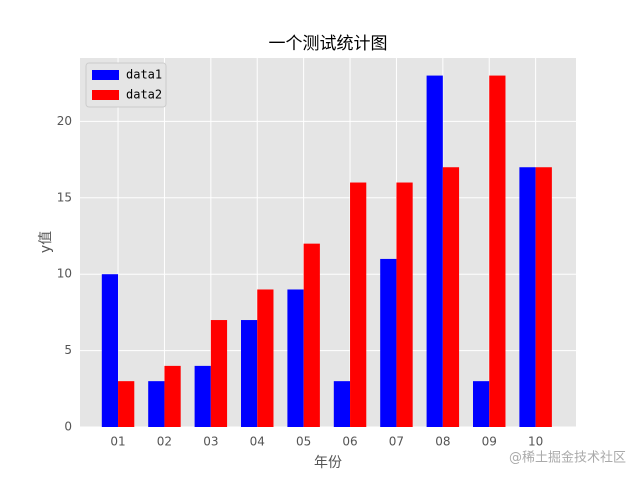 The image size is (640, 480). Describe the element at coordinates (328, 44) in the screenshot. I see `chart-title: 一个测试统计图` at that location.